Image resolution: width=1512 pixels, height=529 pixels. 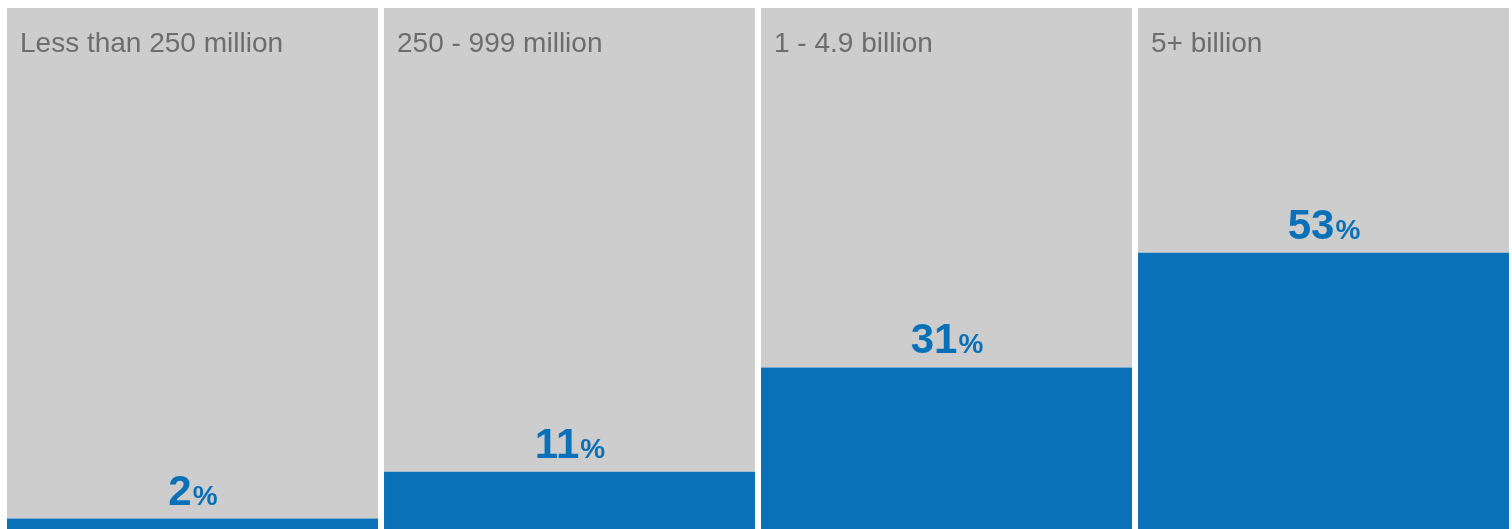 I want to click on data-label: 11%, so click(x=570, y=443).